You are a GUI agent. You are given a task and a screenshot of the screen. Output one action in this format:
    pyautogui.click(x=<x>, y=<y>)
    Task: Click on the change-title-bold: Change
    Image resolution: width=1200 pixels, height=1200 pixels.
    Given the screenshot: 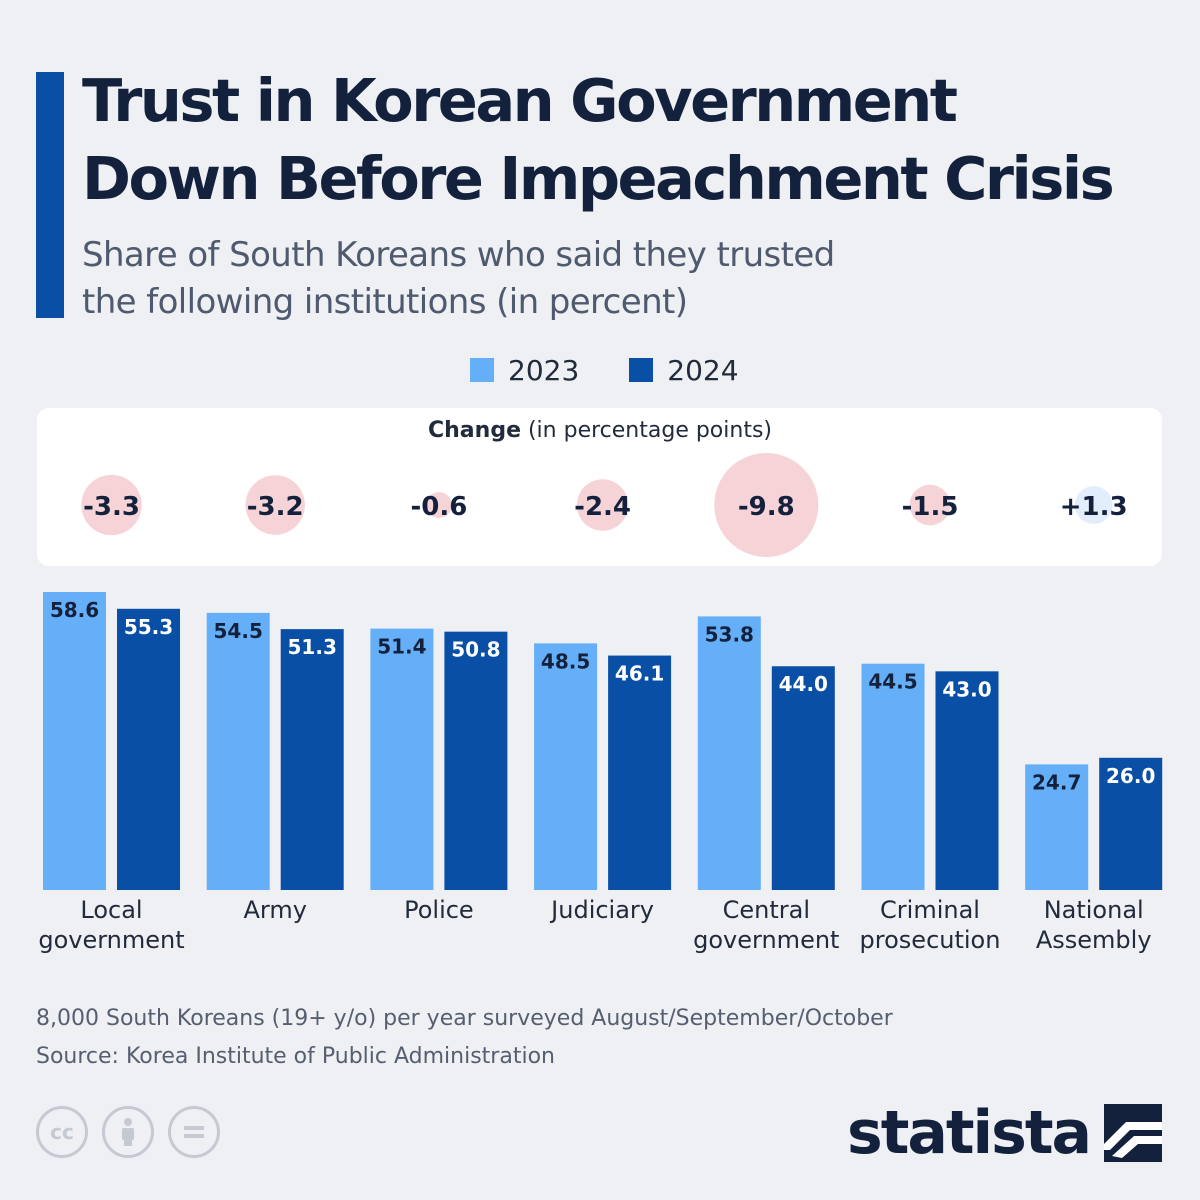 What is the action you would take?
    pyautogui.click(x=474, y=430)
    